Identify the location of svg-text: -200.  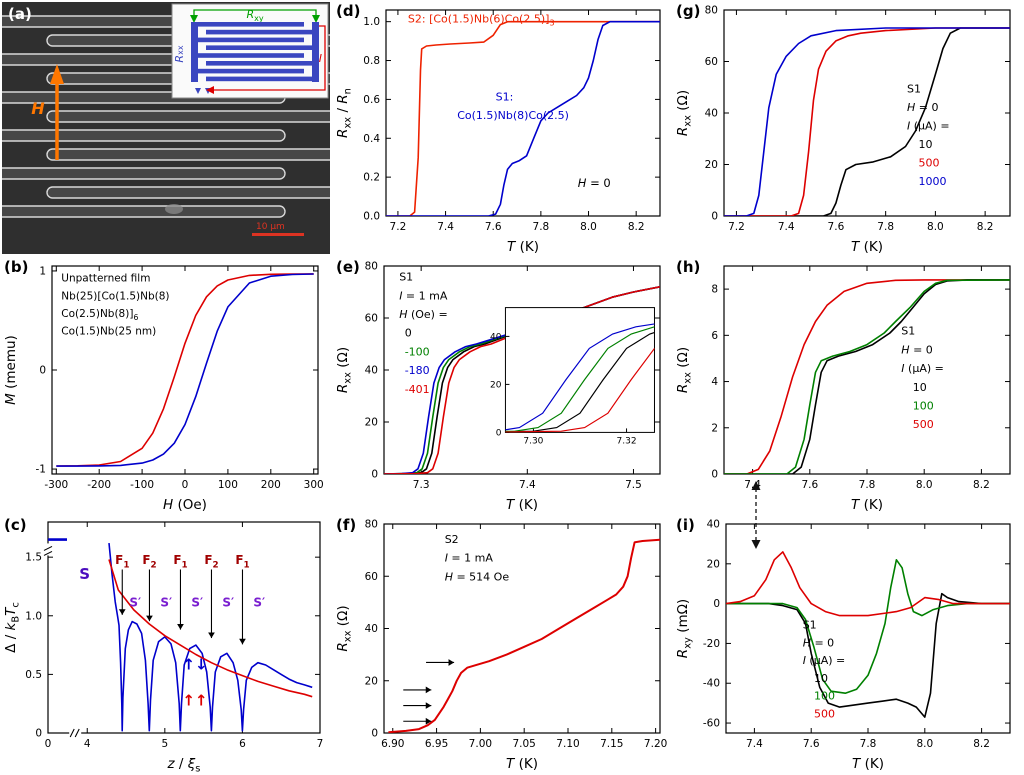
(99, 485).